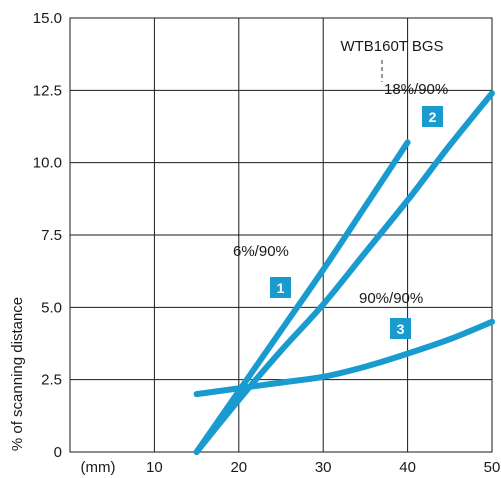 Image resolution: width=501 pixels, height=478 pixels. What do you see at coordinates (154, 467) in the screenshot?
I see `x-tick-label: 10` at bounding box center [154, 467].